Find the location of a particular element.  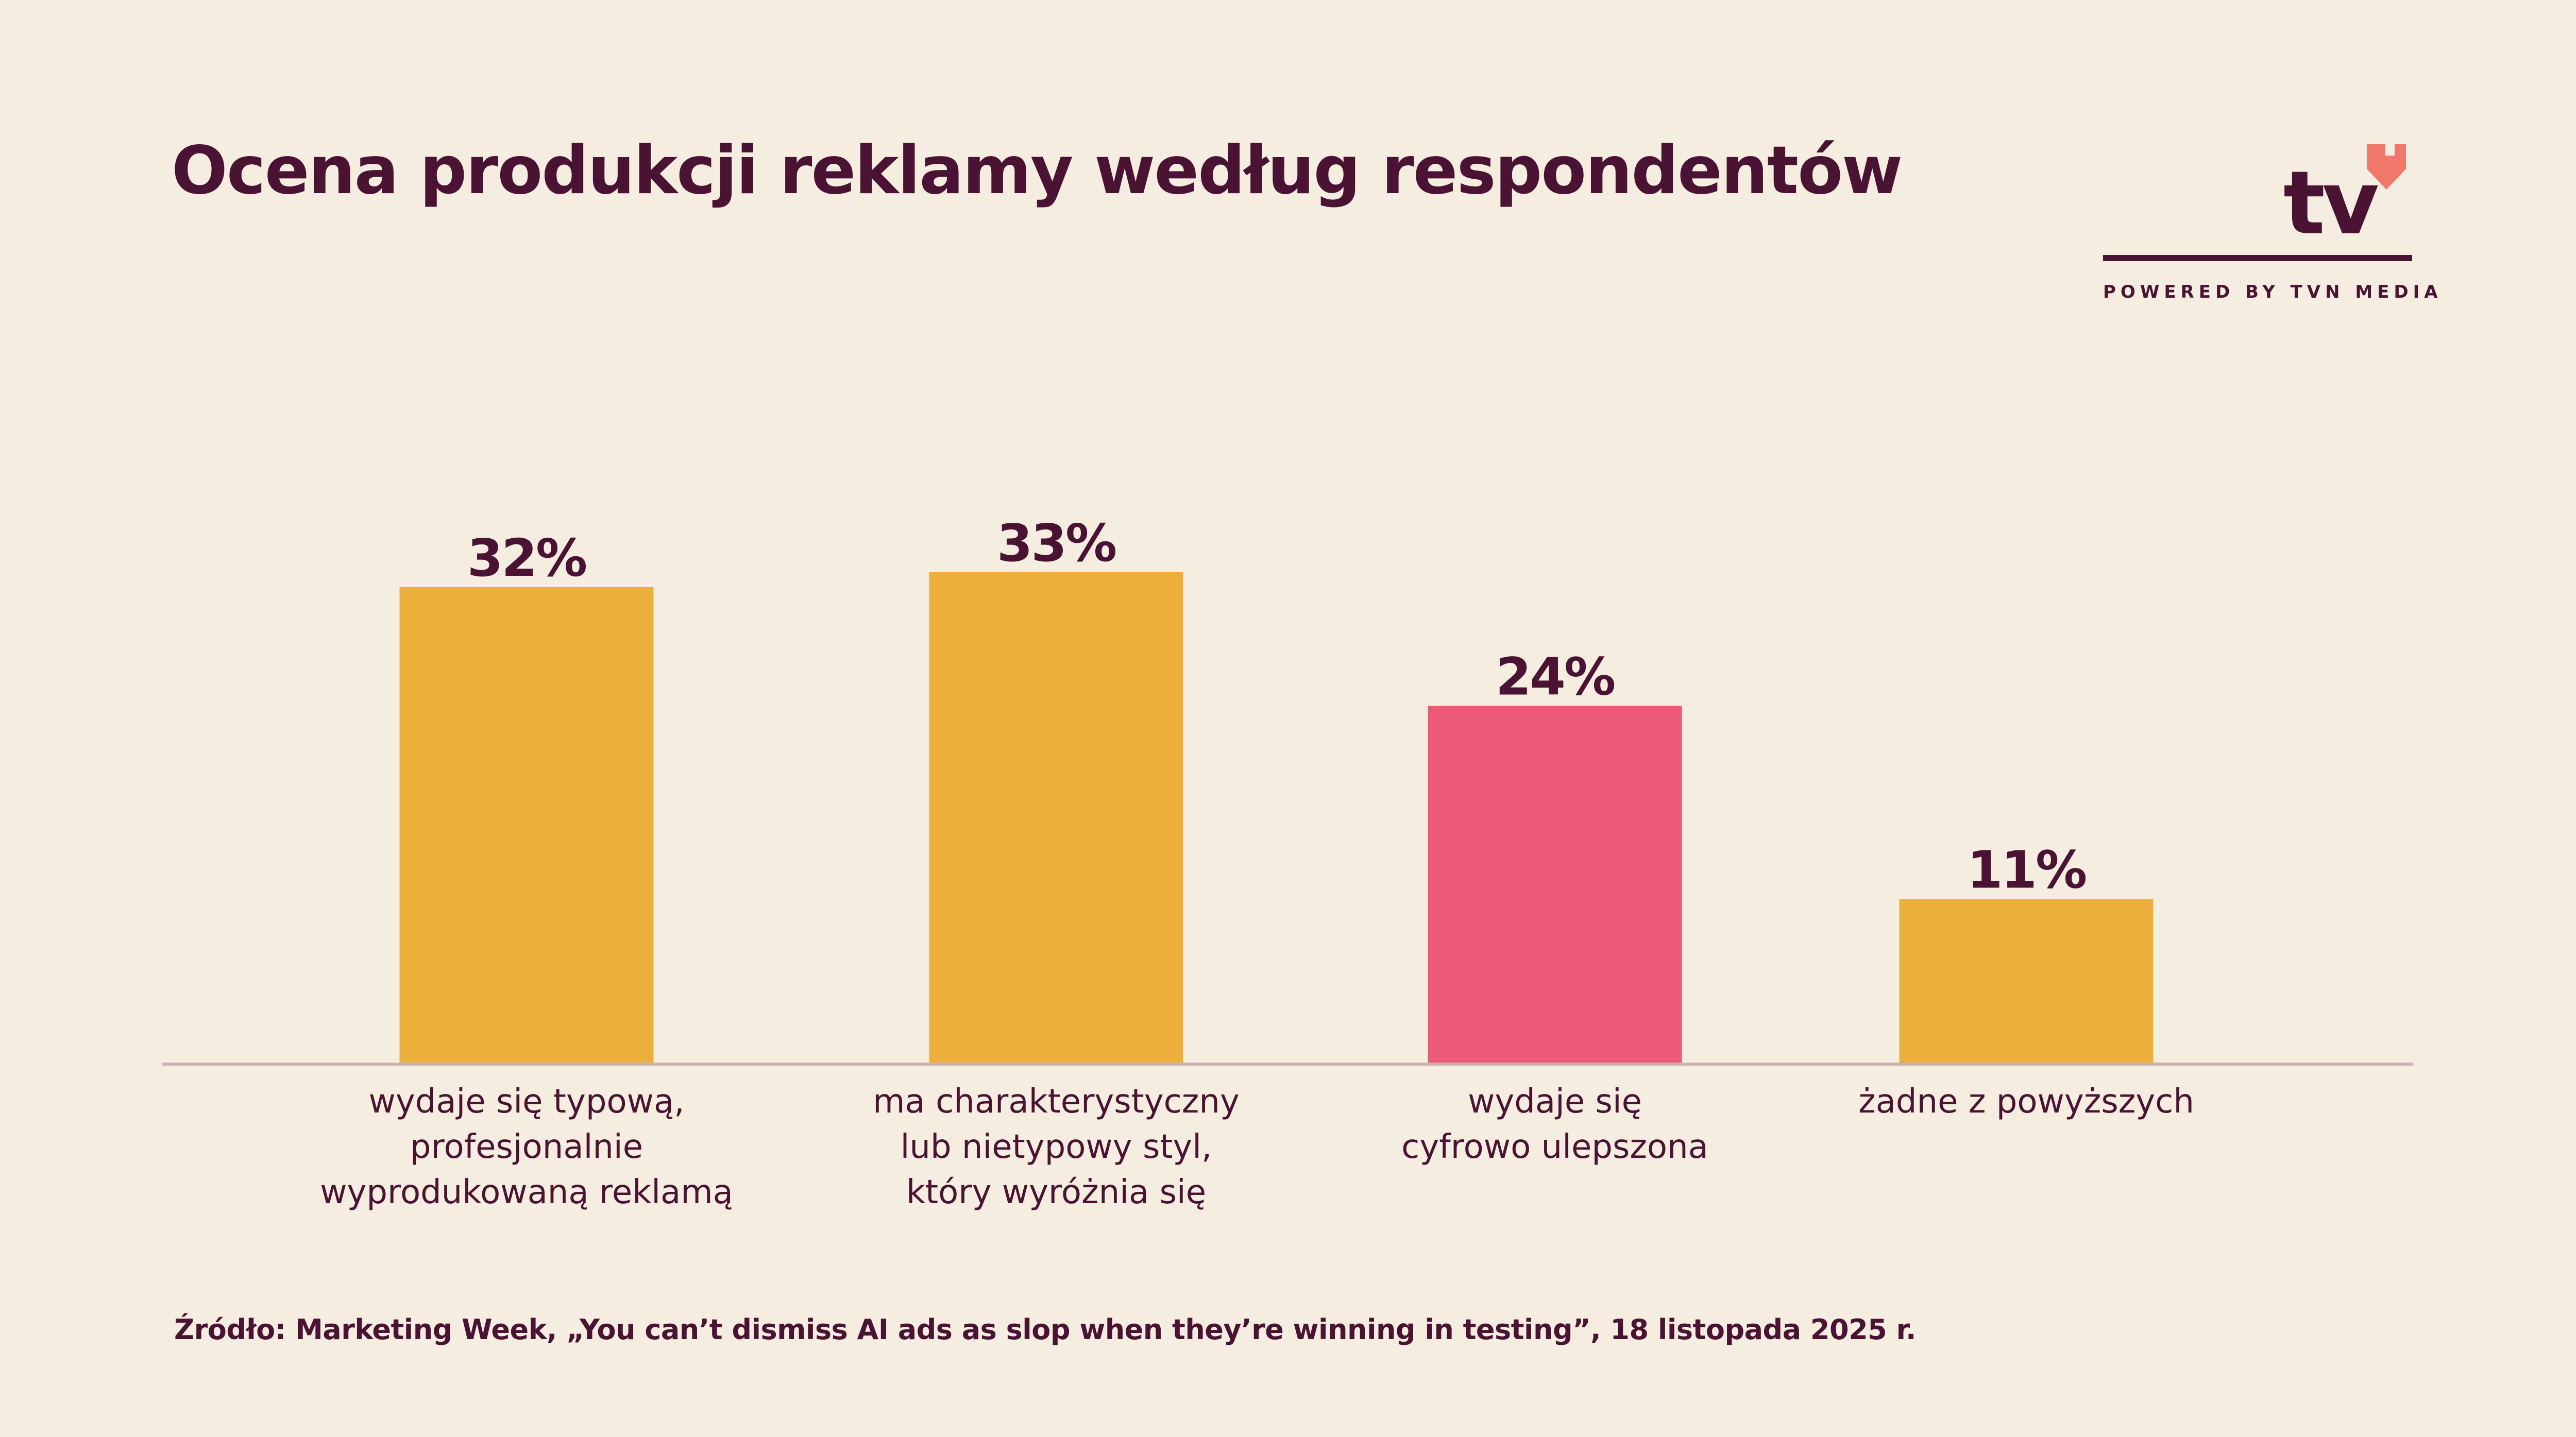

category-label-line: wydaje się typową, is located at coordinates (526, 1102).